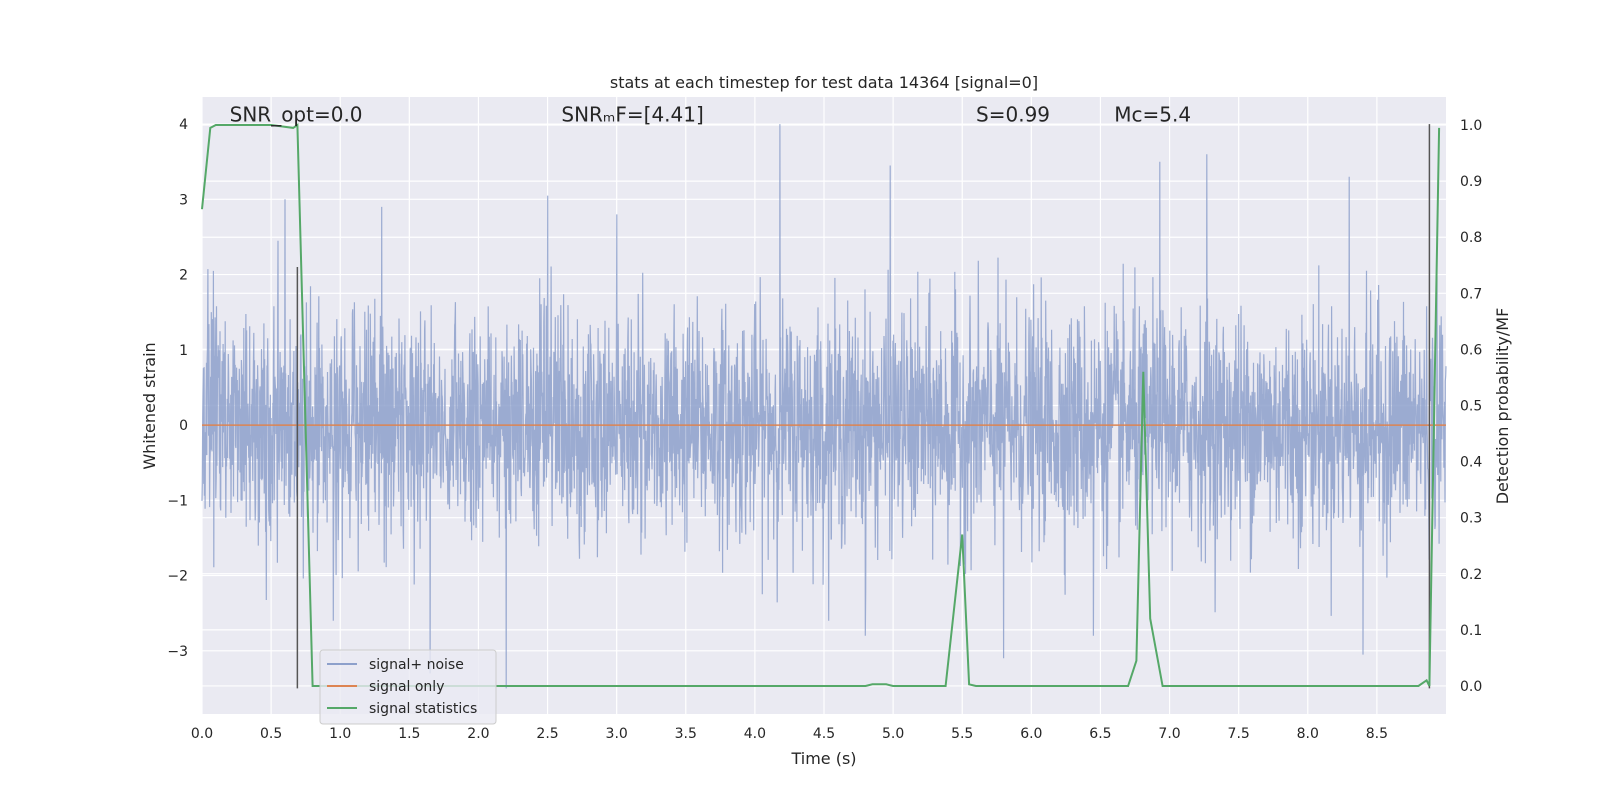 The image size is (1600, 800). Describe the element at coordinates (409, 734) in the screenshot. I see `x-tick-label: 1.5` at that location.